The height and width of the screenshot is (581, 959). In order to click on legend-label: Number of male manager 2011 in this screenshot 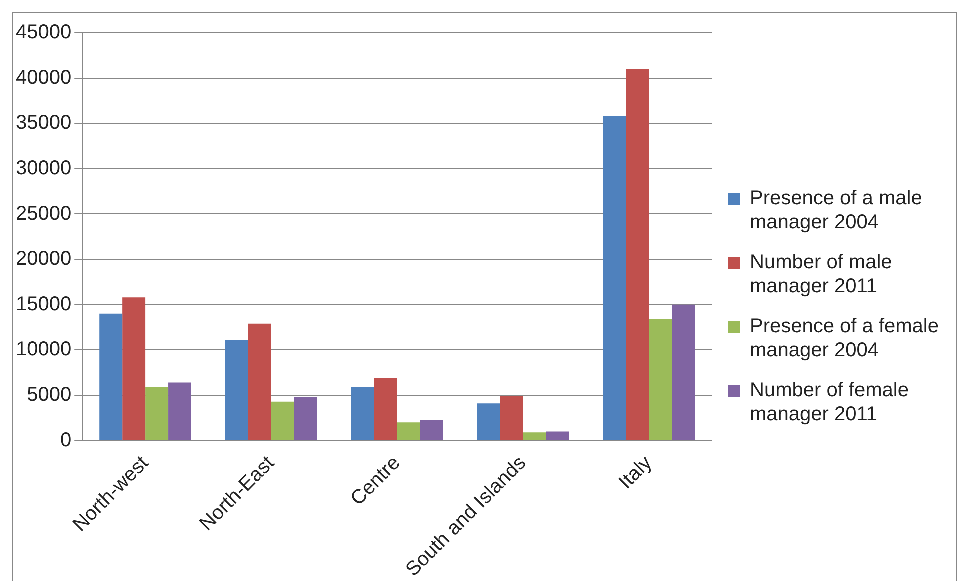, I will do `click(821, 275)`.